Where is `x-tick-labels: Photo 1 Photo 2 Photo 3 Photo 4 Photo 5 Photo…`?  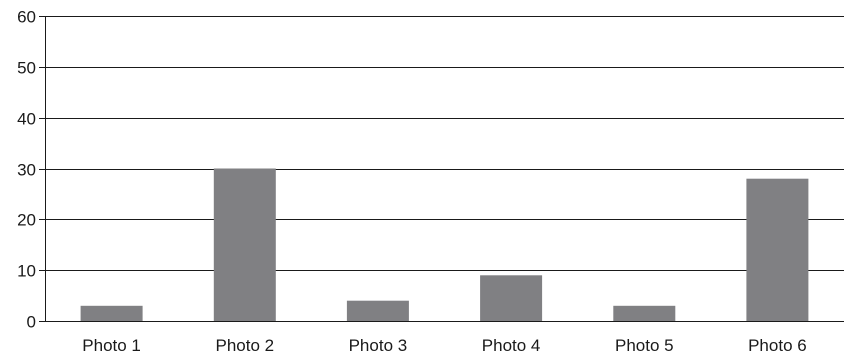 x-tick-labels: Photo 1 Photo 2 Photo 3 Photo 4 Photo 5 Photo… is located at coordinates (444, 345).